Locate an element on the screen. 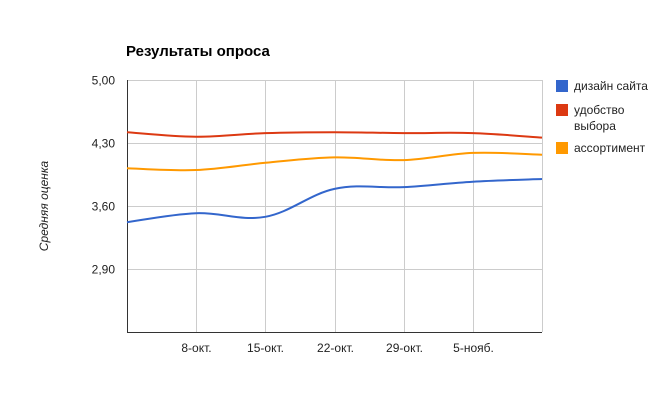 The width and height of the screenshot is (670, 410). x-tick-label: 29-окт. is located at coordinates (404, 348).